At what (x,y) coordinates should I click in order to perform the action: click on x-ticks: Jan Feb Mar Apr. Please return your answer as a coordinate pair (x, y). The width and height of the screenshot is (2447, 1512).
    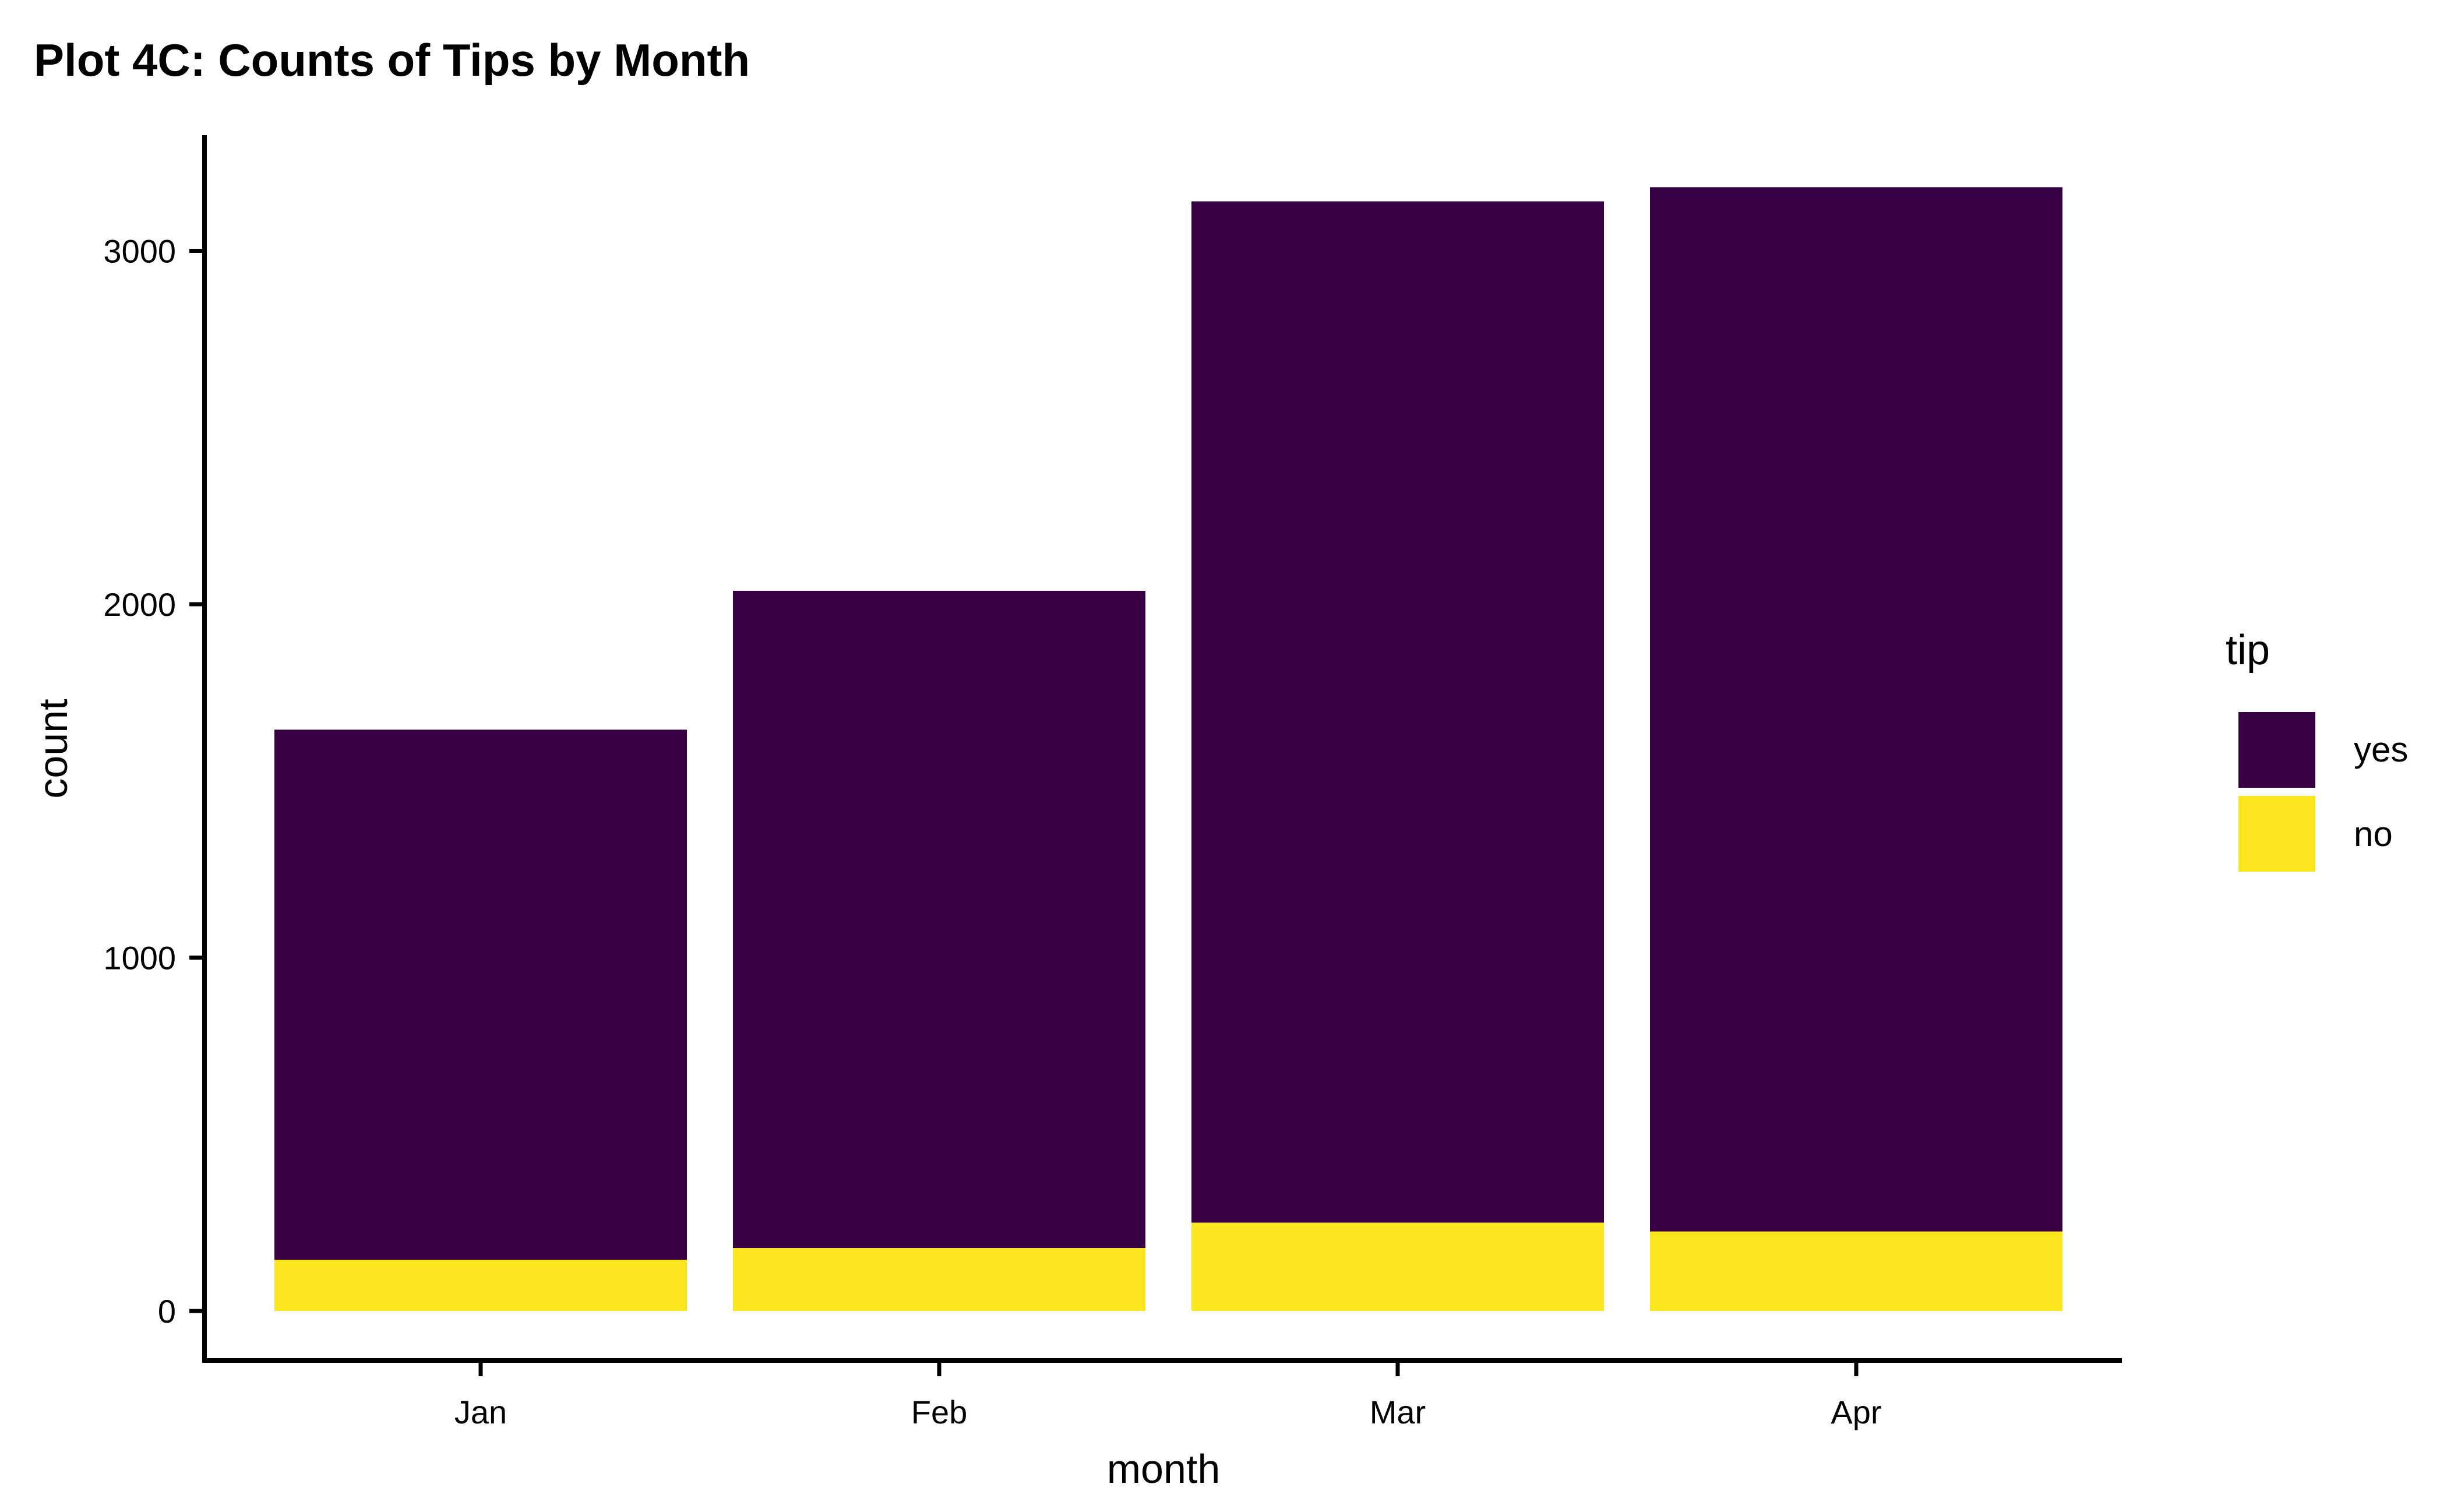
    Looking at the image, I should click on (1168, 1395).